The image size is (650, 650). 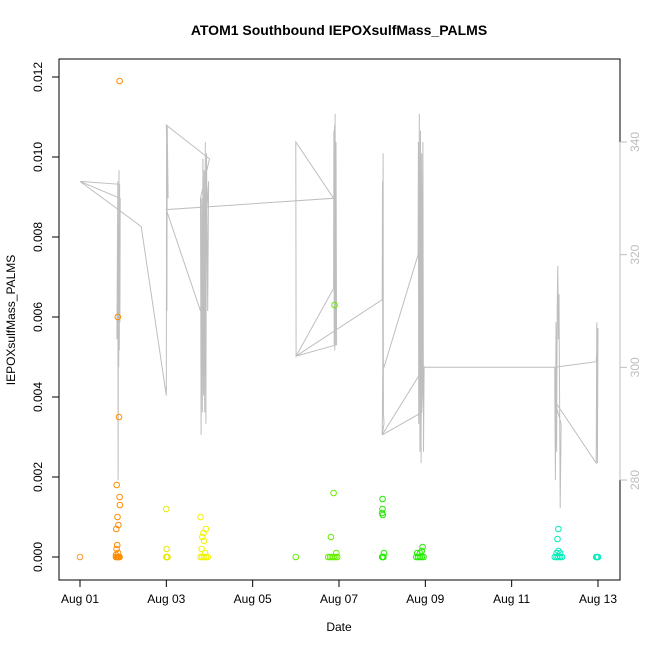 I want to click on y2-tick-label: 300, so click(x=635, y=367).